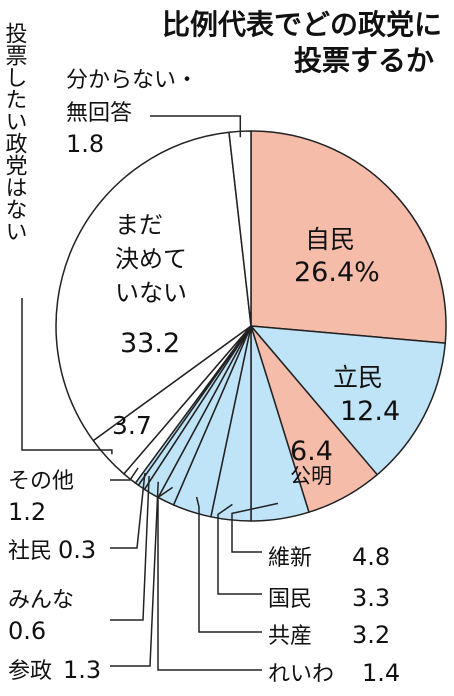  What do you see at coordinates (358, 377) in the screenshot?
I see `label-rikken-name: 立民` at bounding box center [358, 377].